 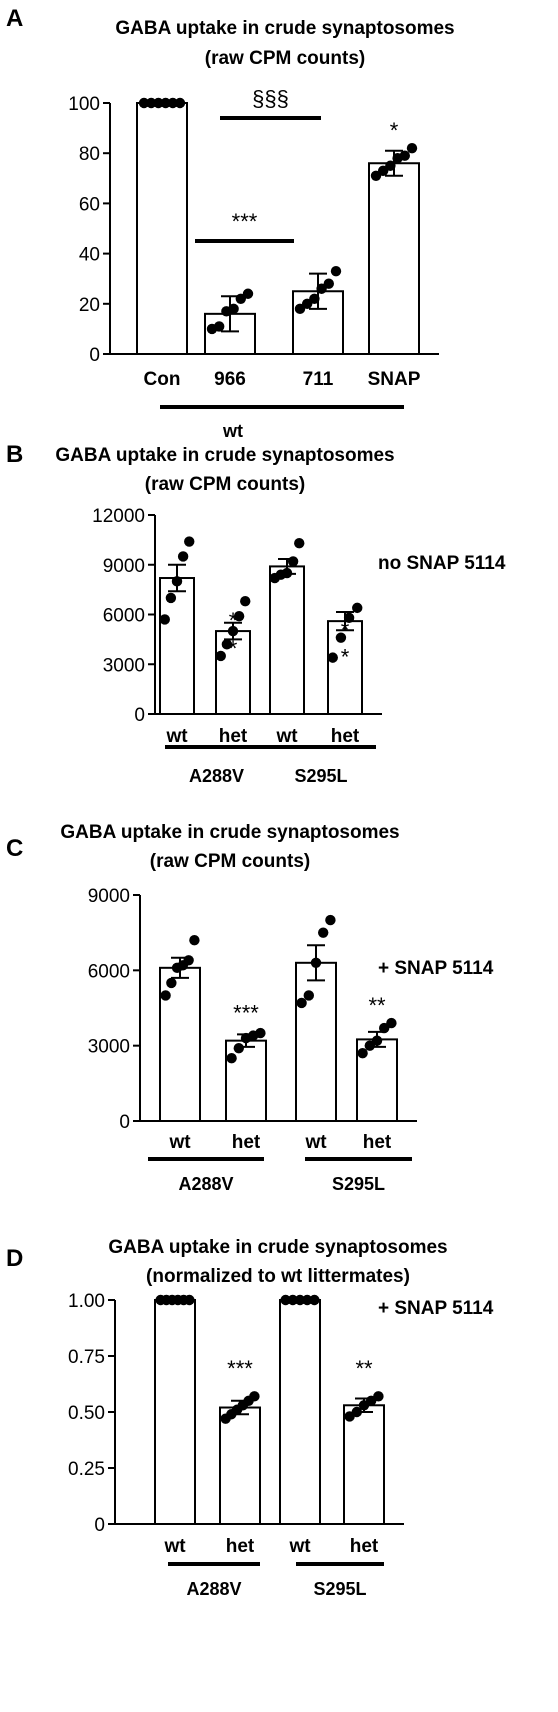 What do you see at coordinates (124, 566) in the screenshot?
I see `y-tick-label: 9000` at bounding box center [124, 566].